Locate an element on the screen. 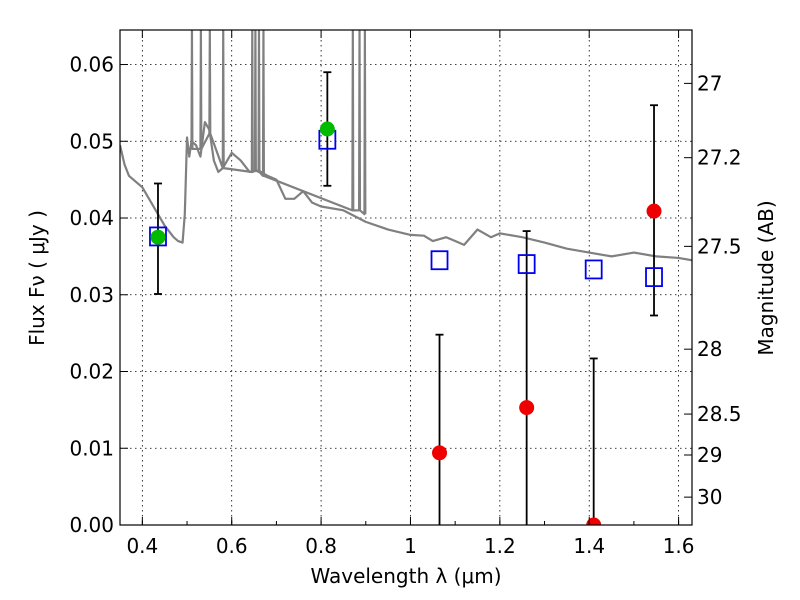  x-tick-label: 0.6 is located at coordinates (232, 546).